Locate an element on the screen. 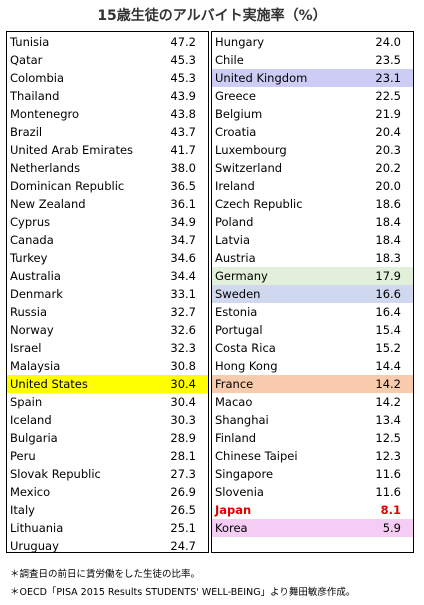  country-label: Denmark is located at coordinates (36, 294).